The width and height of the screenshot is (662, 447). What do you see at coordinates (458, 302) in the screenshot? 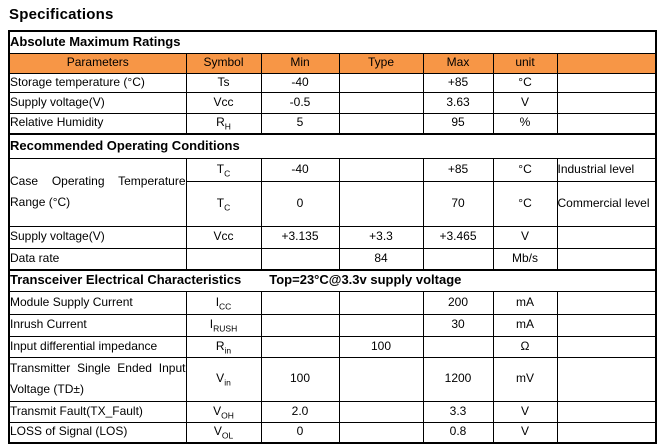
I see `max-cell: 200` at bounding box center [458, 302].